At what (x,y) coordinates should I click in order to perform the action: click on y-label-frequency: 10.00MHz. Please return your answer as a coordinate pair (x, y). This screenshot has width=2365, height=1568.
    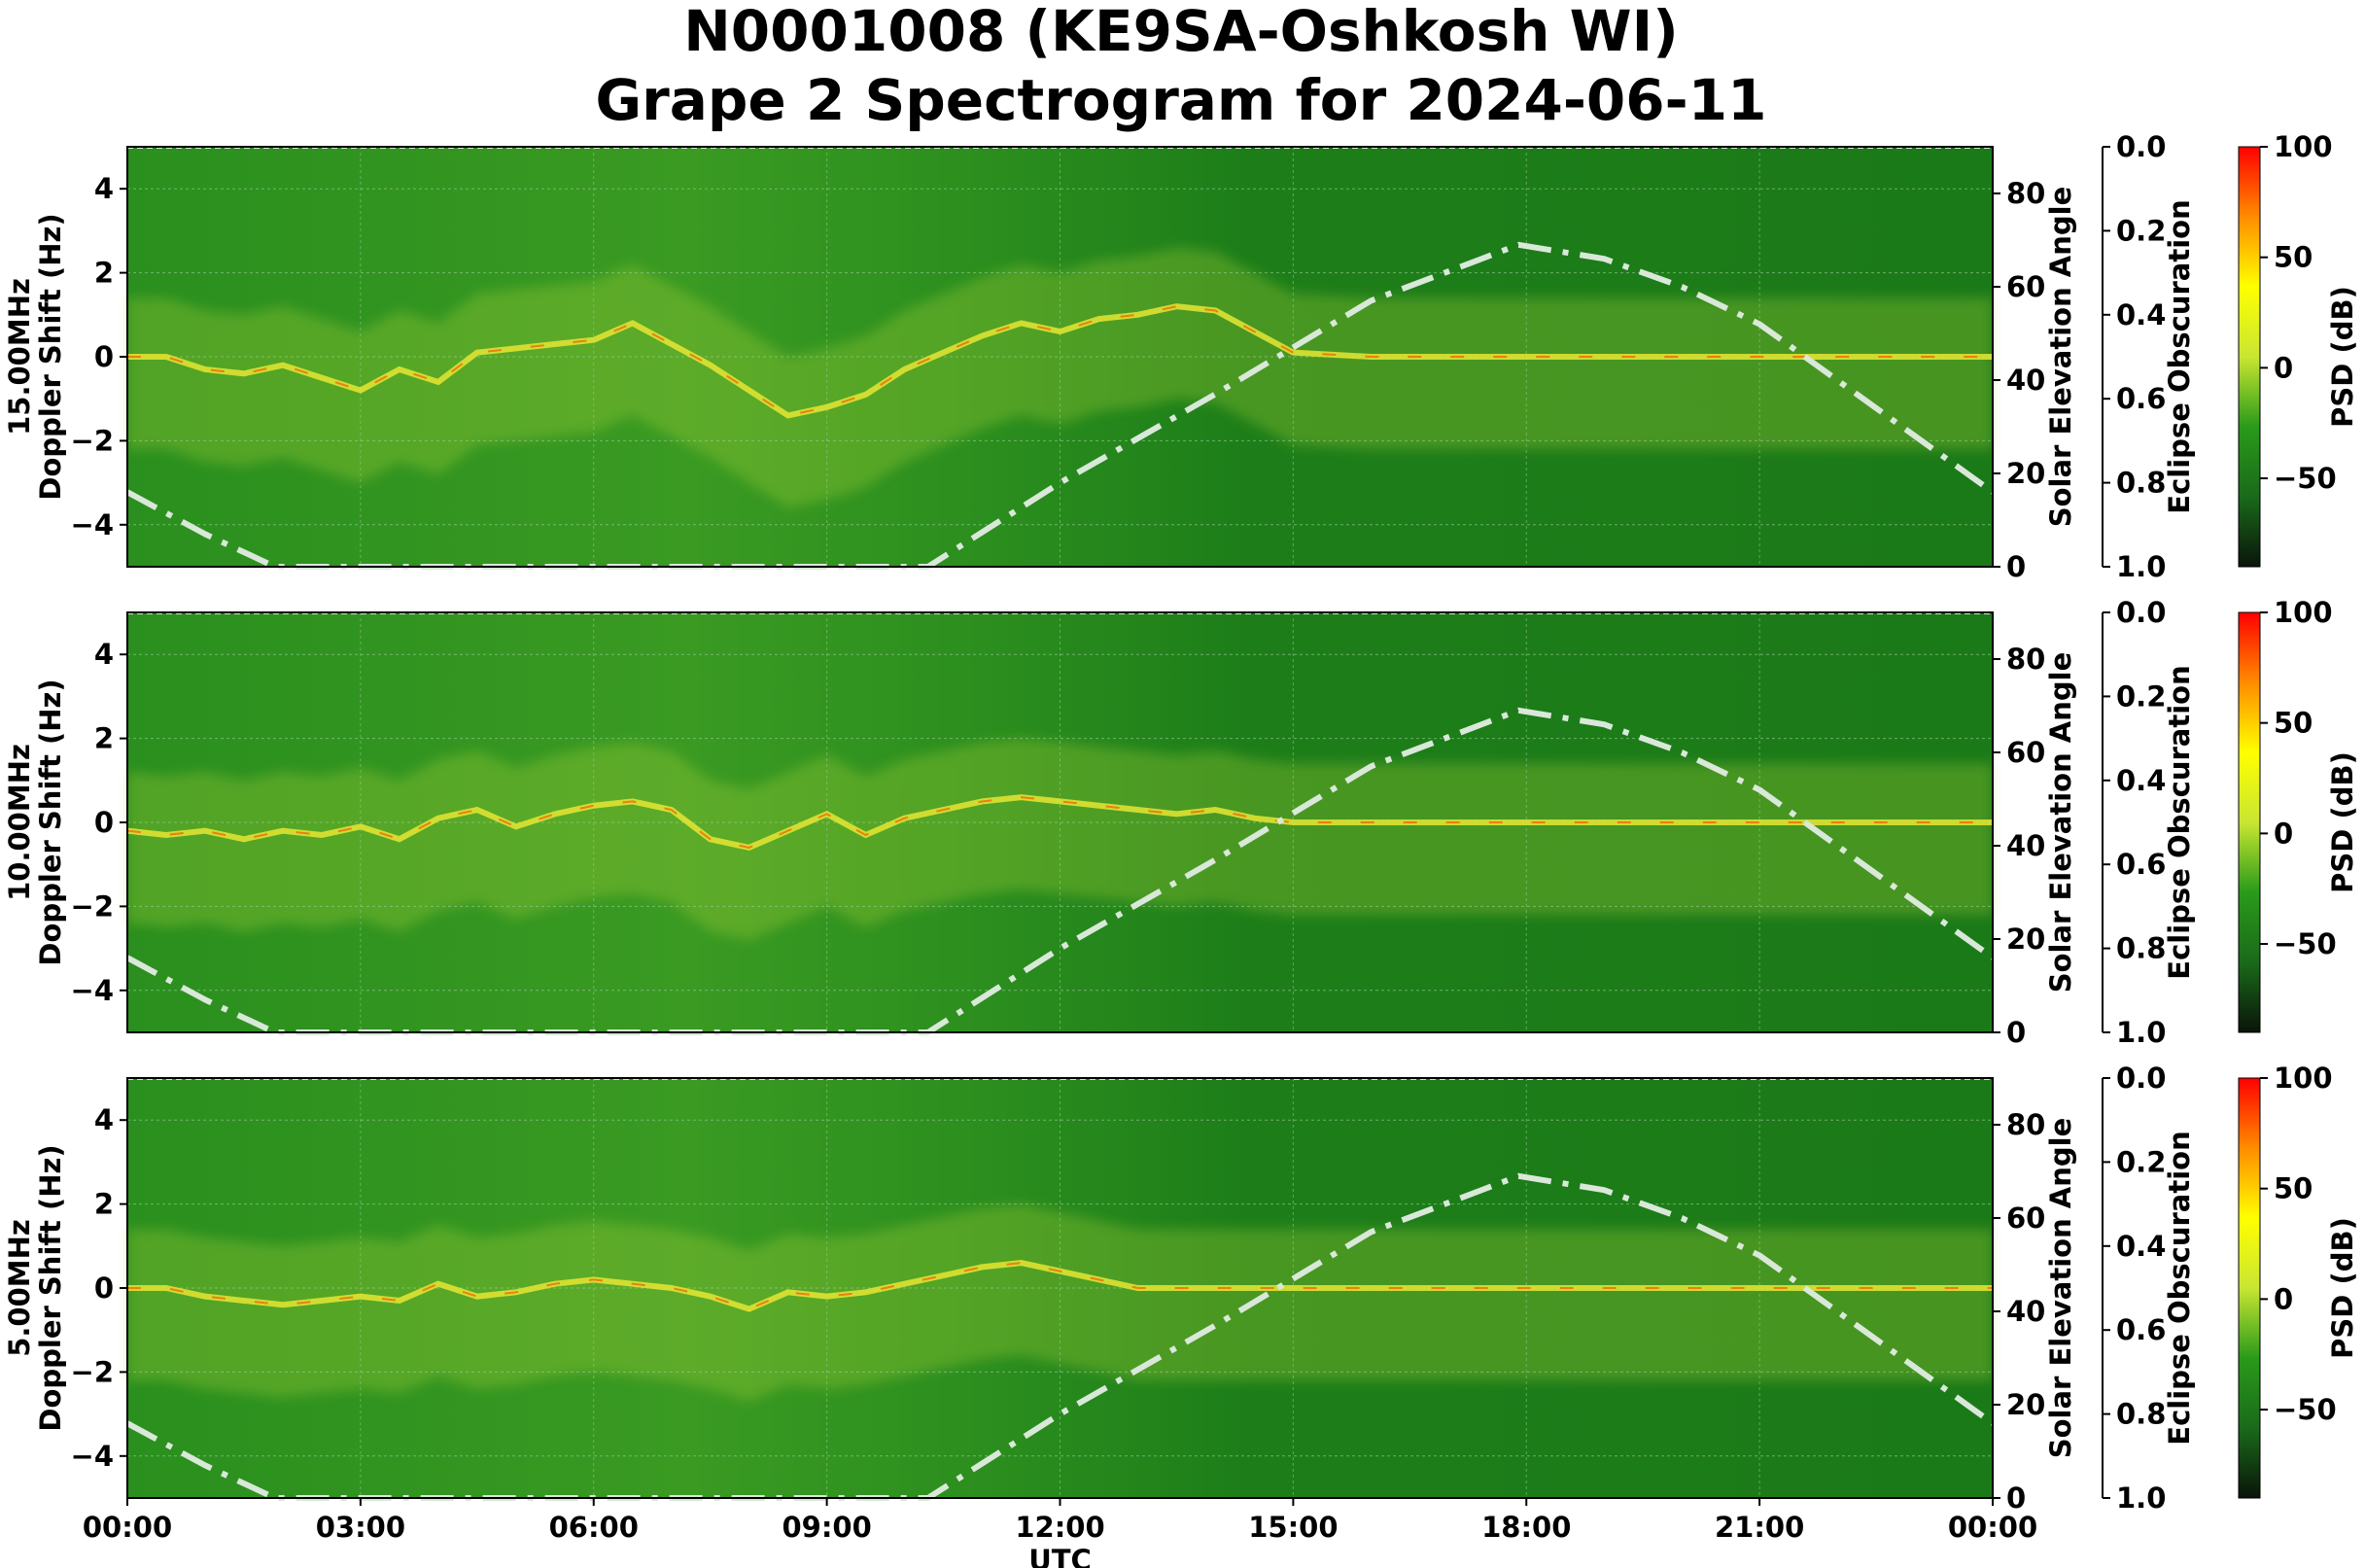
    Looking at the image, I should click on (19, 822).